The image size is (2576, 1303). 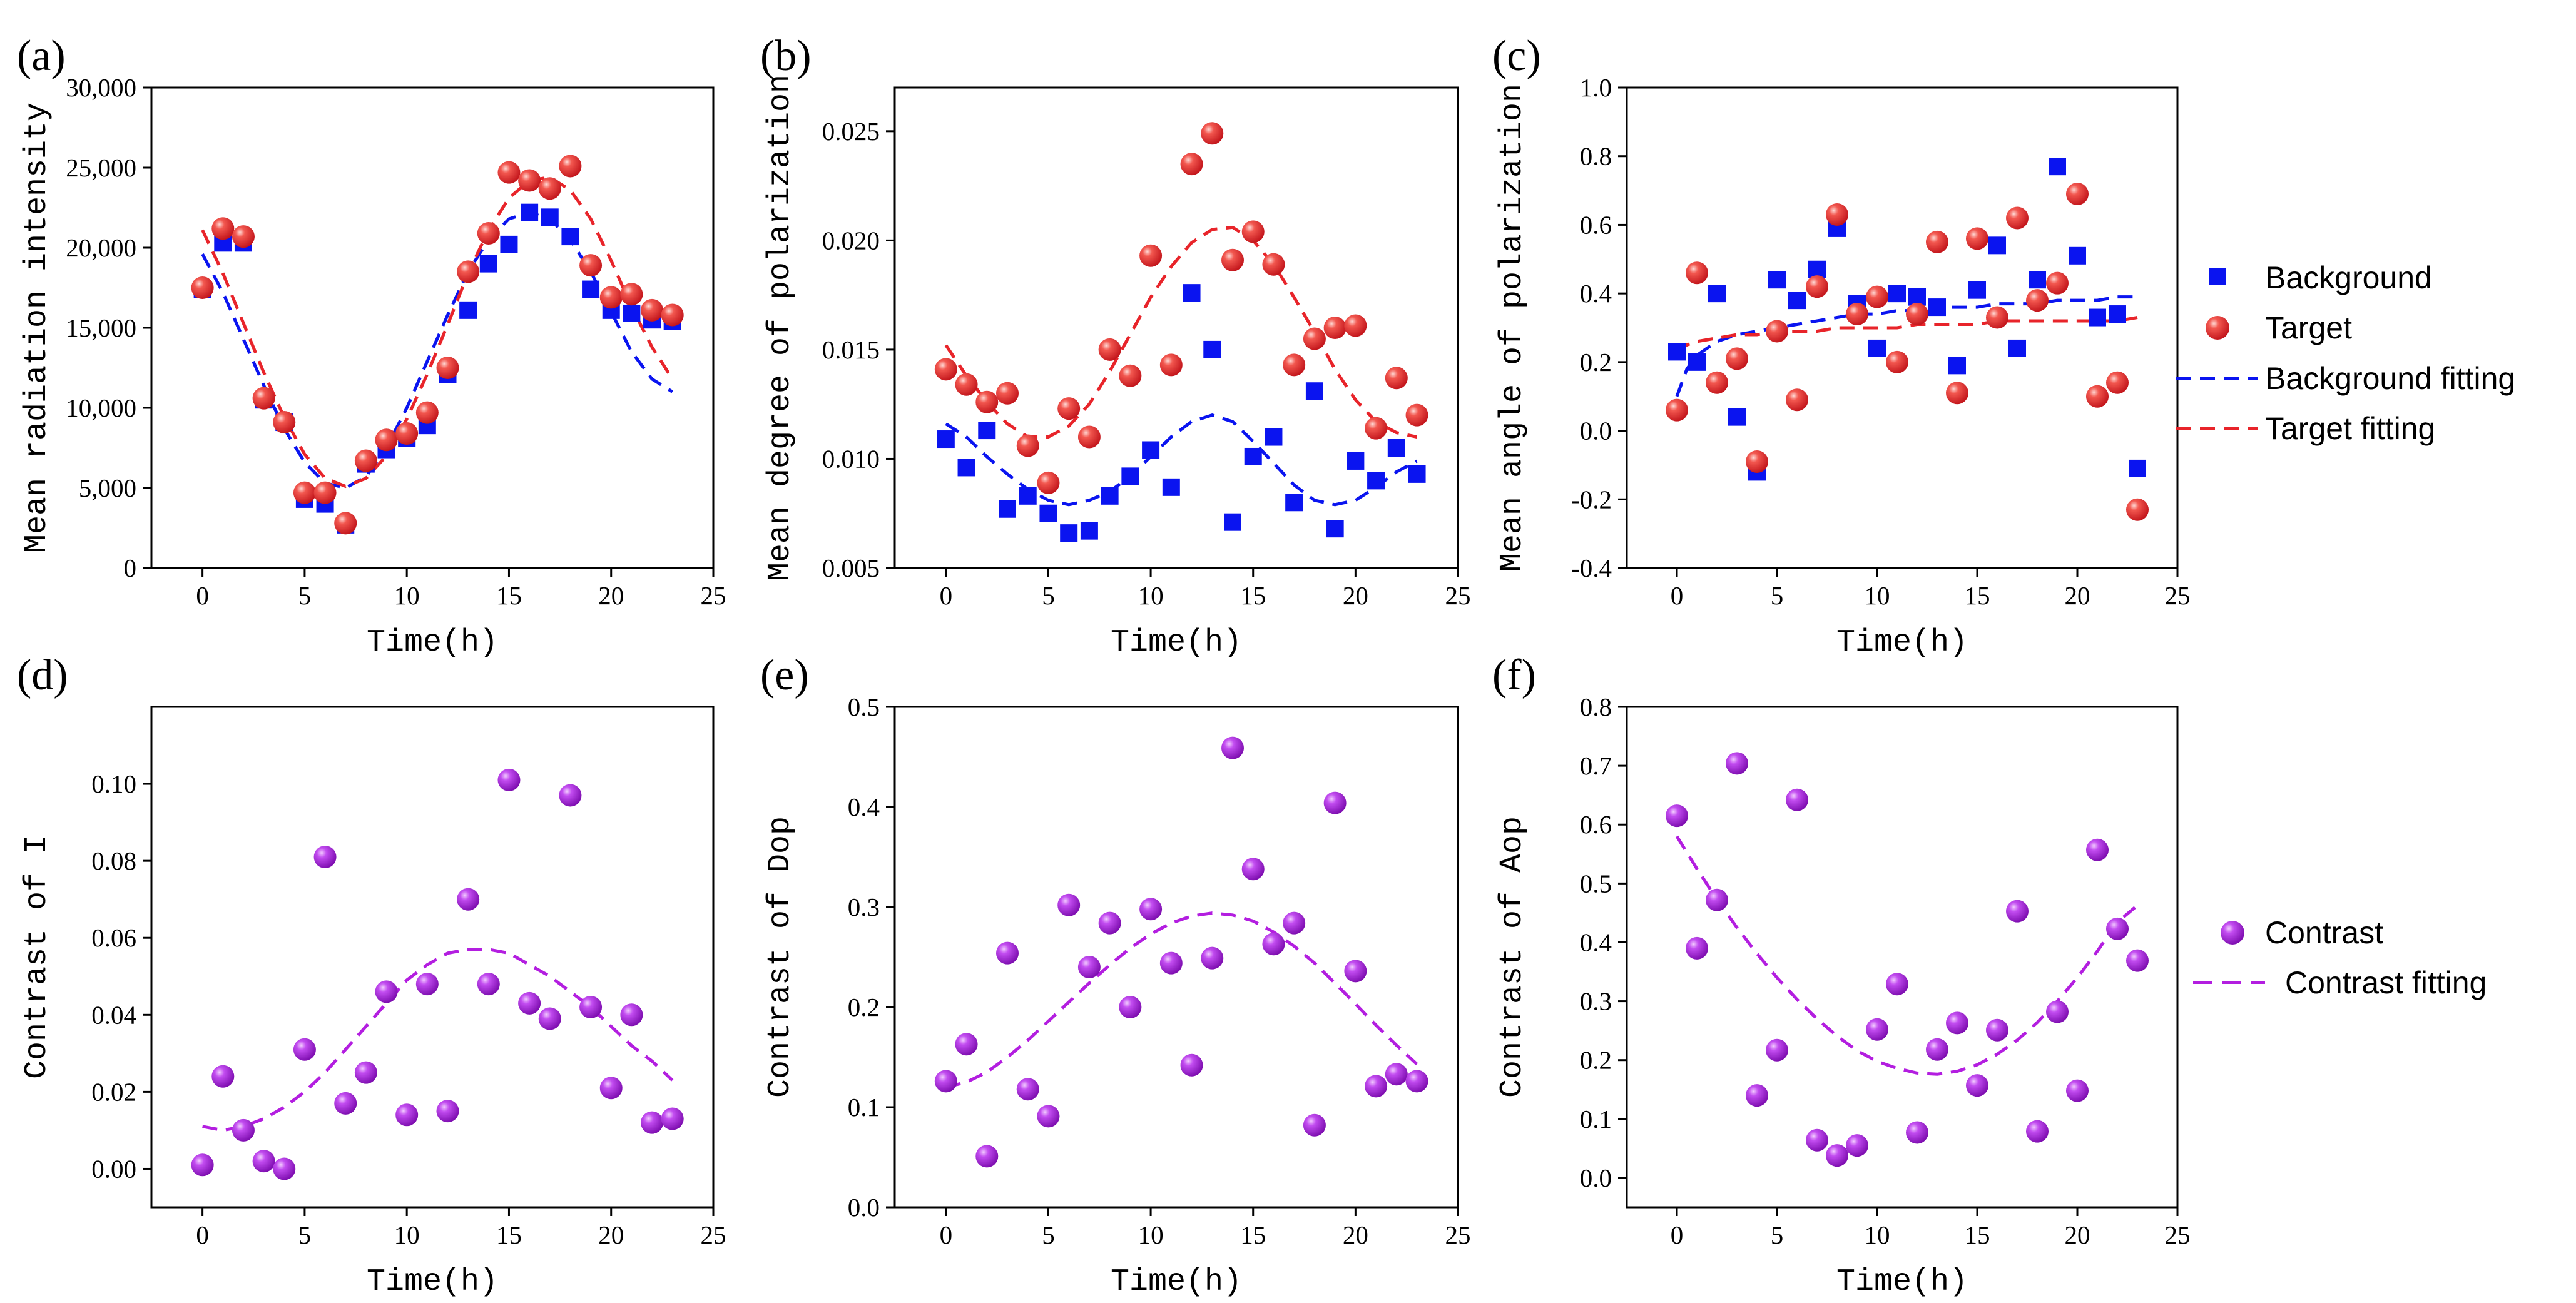 I want to click on y-tick-label: 0.5, so click(x=1596, y=883).